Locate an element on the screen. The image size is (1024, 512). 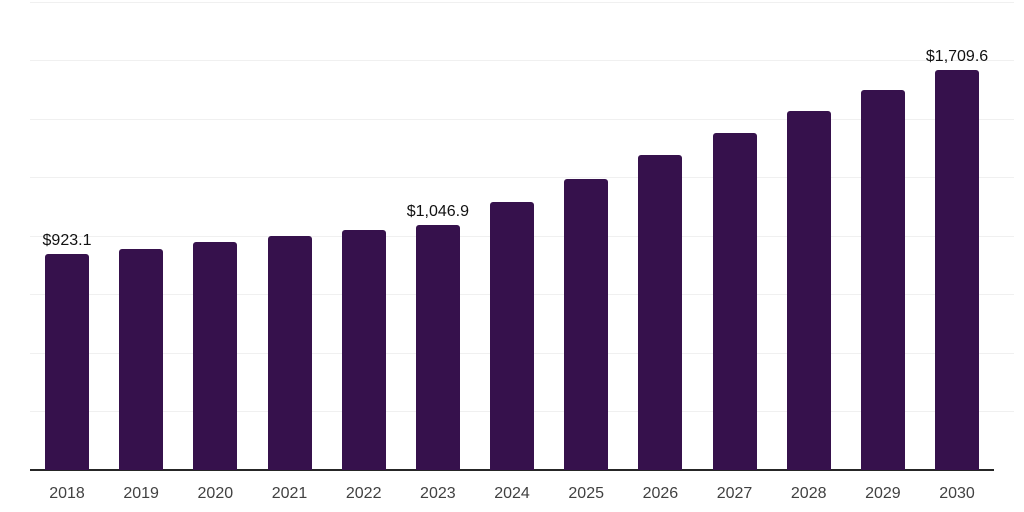
x-tick-2029: 2029 is located at coordinates (883, 493).